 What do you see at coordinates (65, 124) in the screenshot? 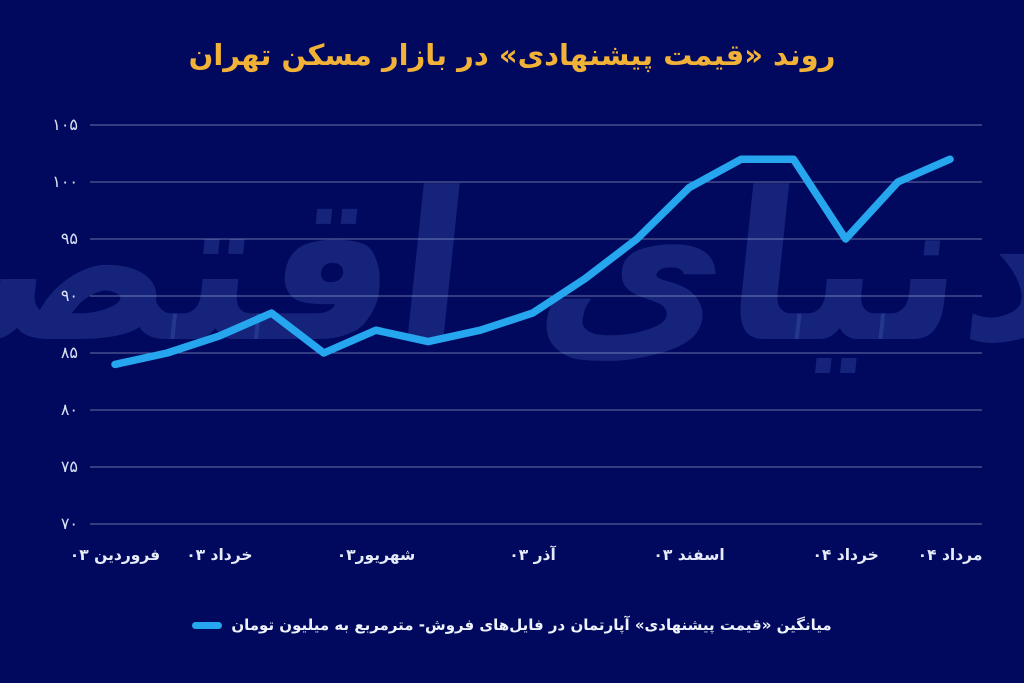
I see `y-tick-label: ۱۰۵` at bounding box center [65, 124].